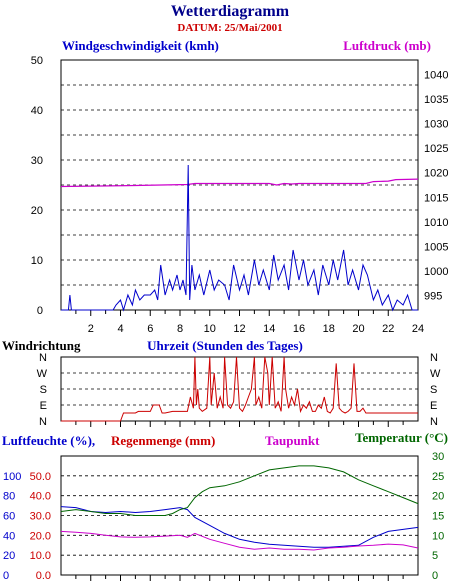 Image resolution: width=461 pixels, height=585 pixels. What do you see at coordinates (9, 497) in the screenshot?
I see `humidity-y-tick-label: 80` at bounding box center [9, 497].